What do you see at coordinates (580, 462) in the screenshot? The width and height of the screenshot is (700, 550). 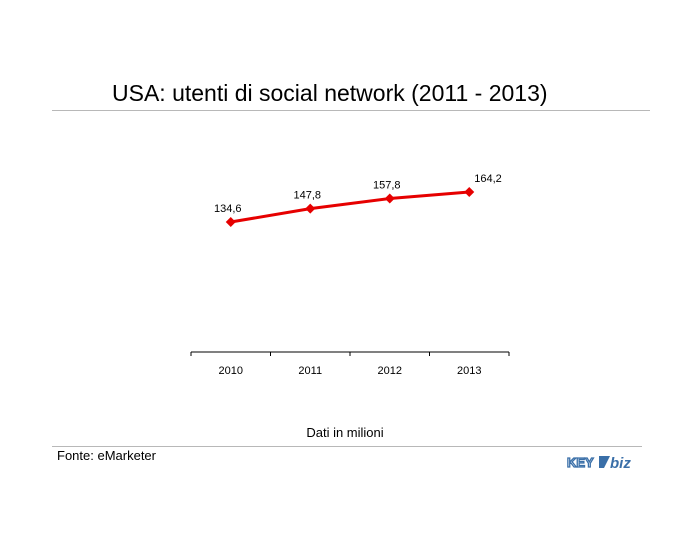 I see `logo-key-text: KEY` at bounding box center [580, 462].